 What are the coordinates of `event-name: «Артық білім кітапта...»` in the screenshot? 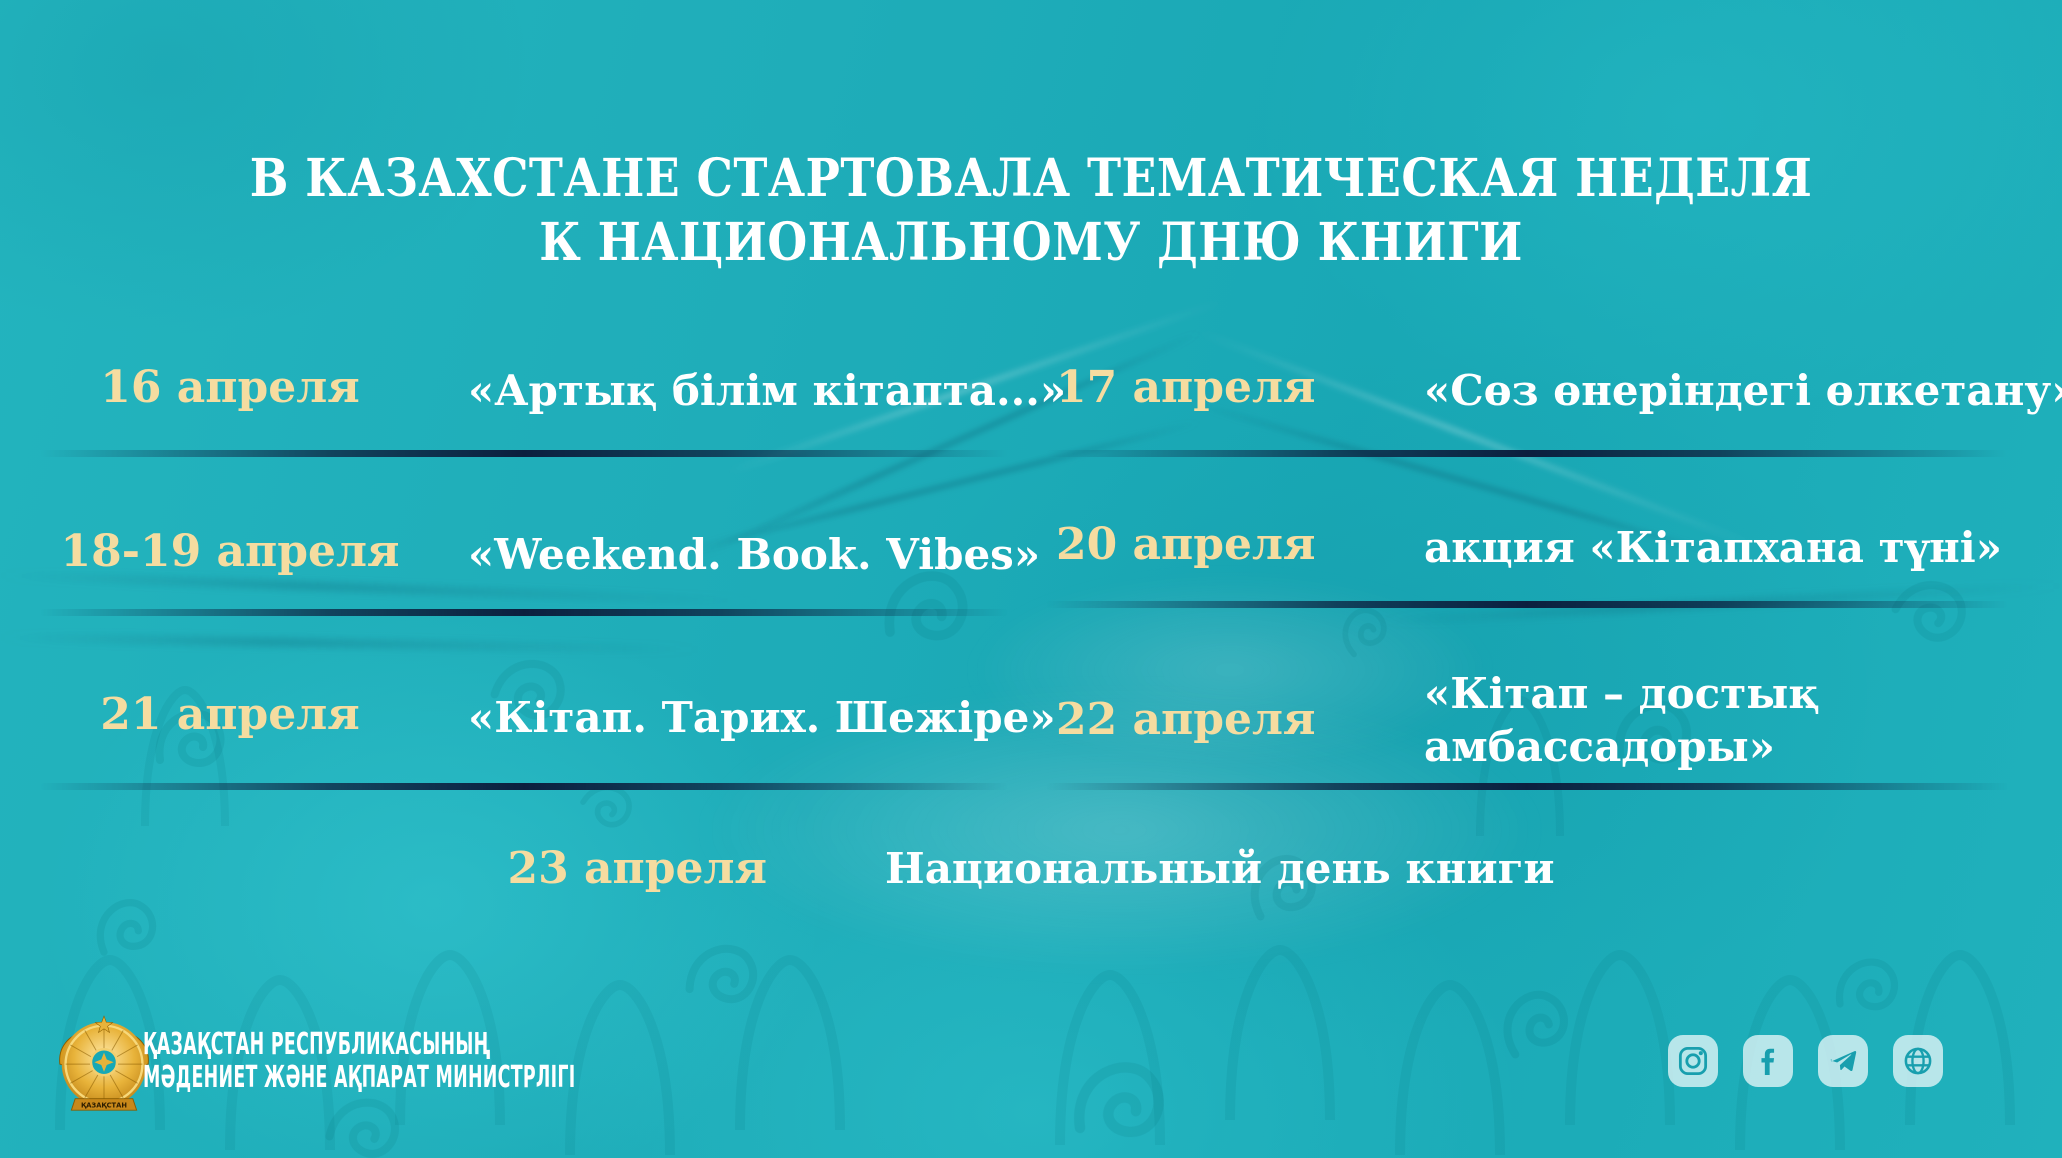 It's located at (767, 390).